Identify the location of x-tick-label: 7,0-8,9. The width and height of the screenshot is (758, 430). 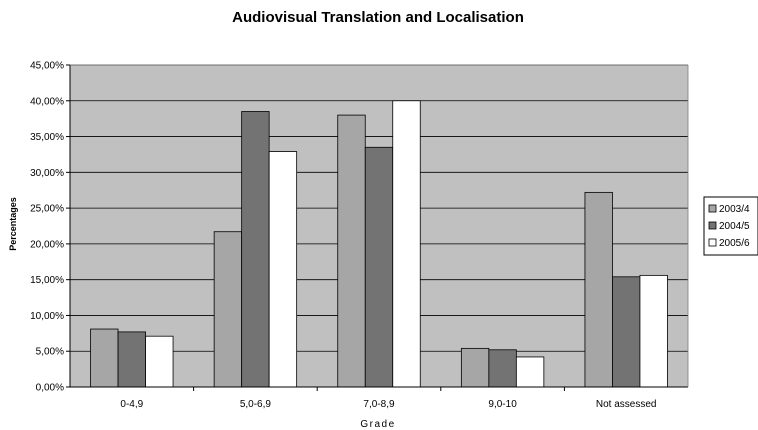
(379, 404).